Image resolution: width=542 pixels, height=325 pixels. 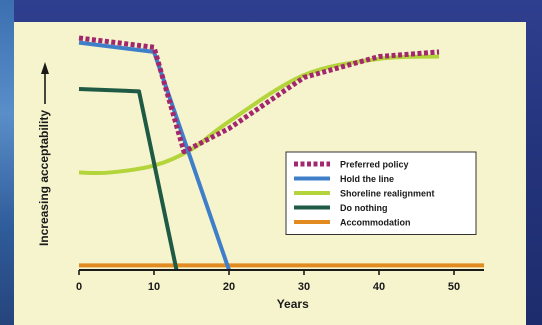 I want to click on x-tick-label-10: 10, so click(x=154, y=287).